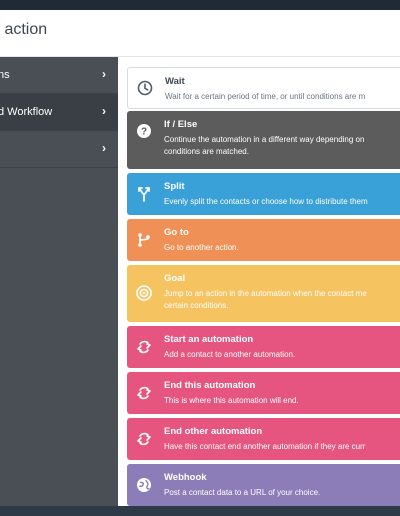 The width and height of the screenshot is (400, 516). Describe the element at coordinates (145, 88) in the screenshot. I see `clock-icon` at that location.